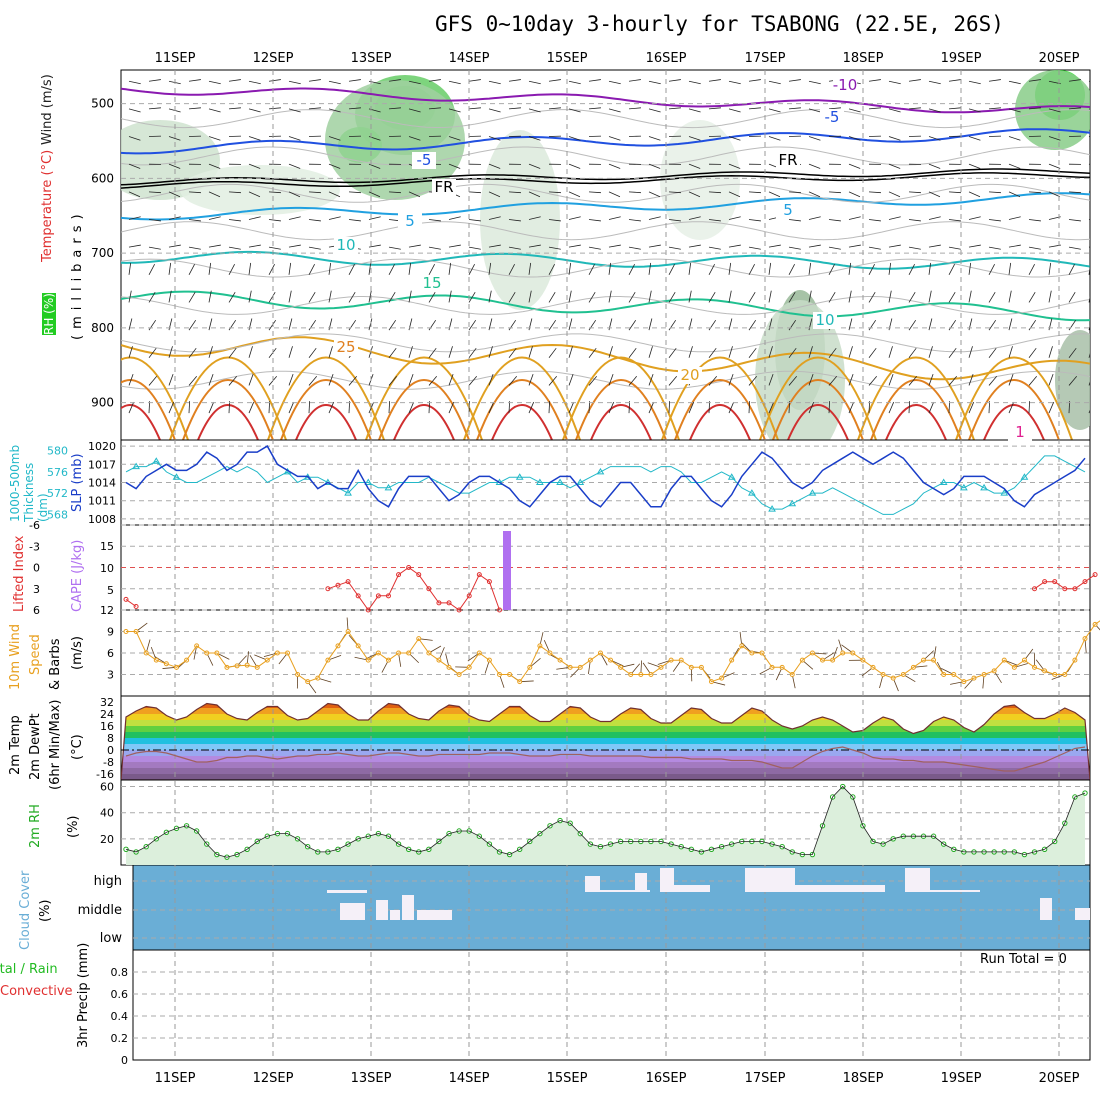  I want to click on rh-point, so click(1085, 793).